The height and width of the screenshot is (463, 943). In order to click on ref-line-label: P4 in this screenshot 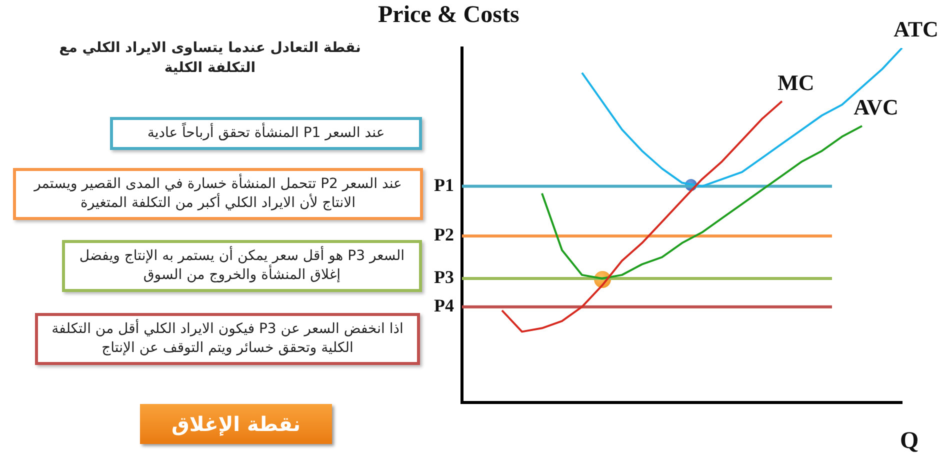, I will do `click(444, 306)`.